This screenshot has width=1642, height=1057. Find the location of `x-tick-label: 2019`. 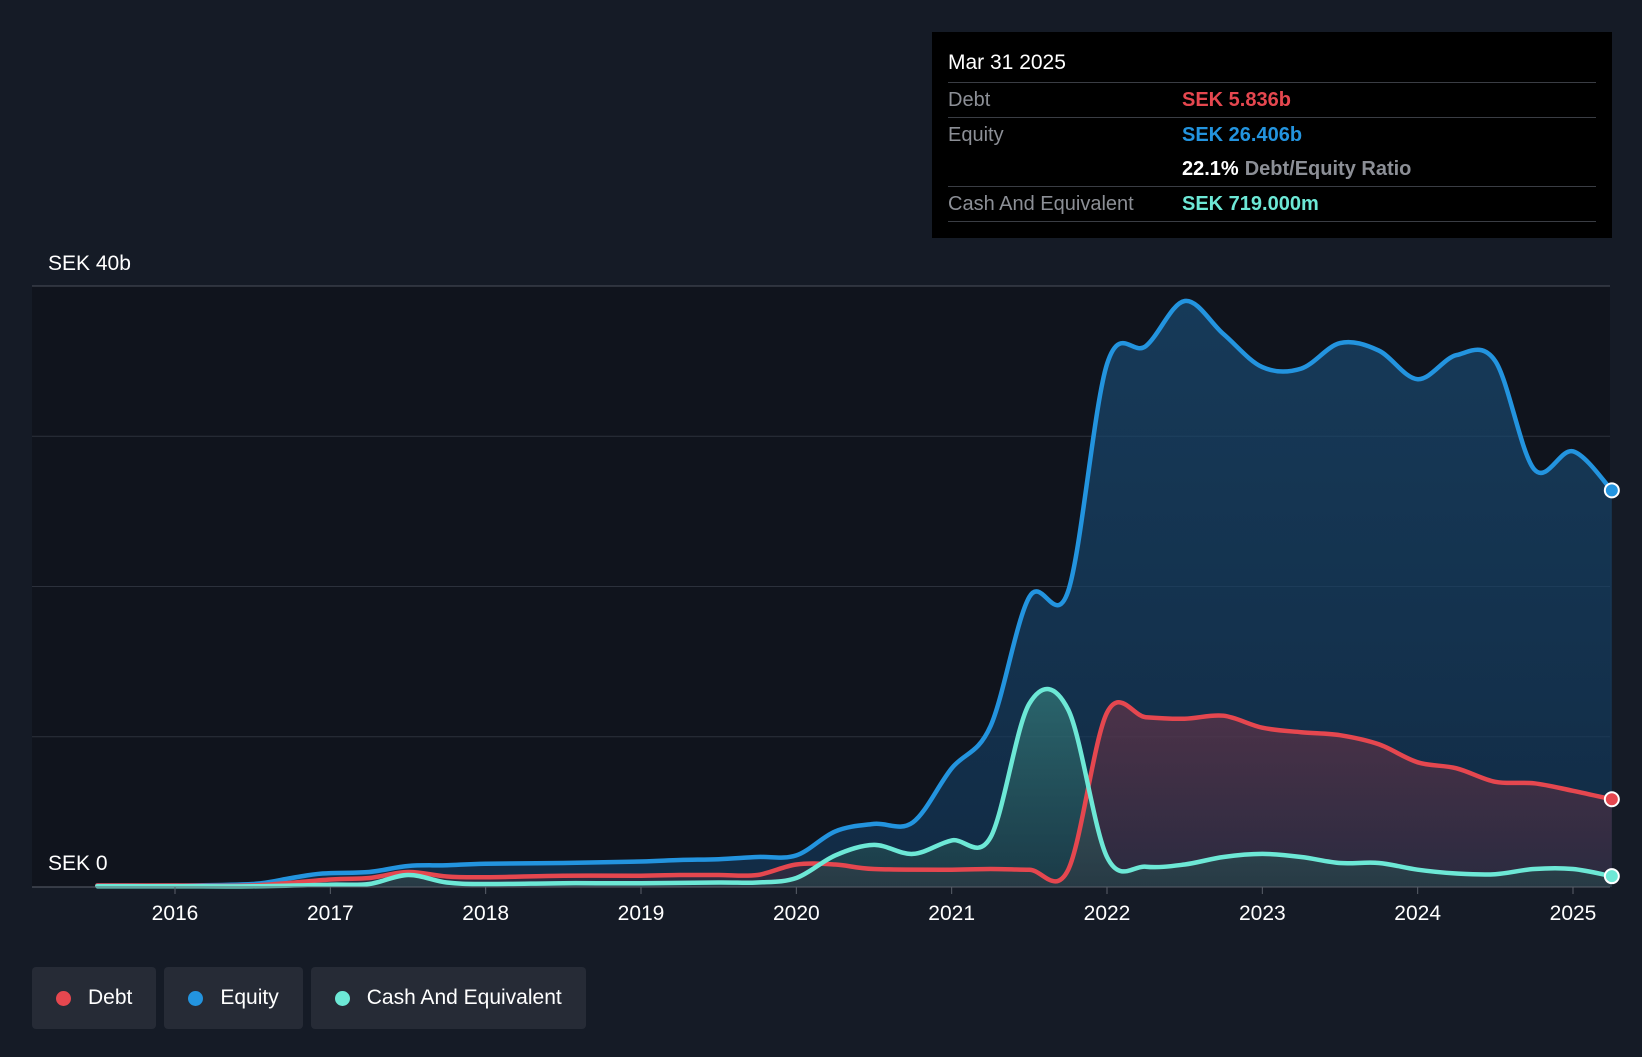

x-tick-label: 2019 is located at coordinates (641, 913).